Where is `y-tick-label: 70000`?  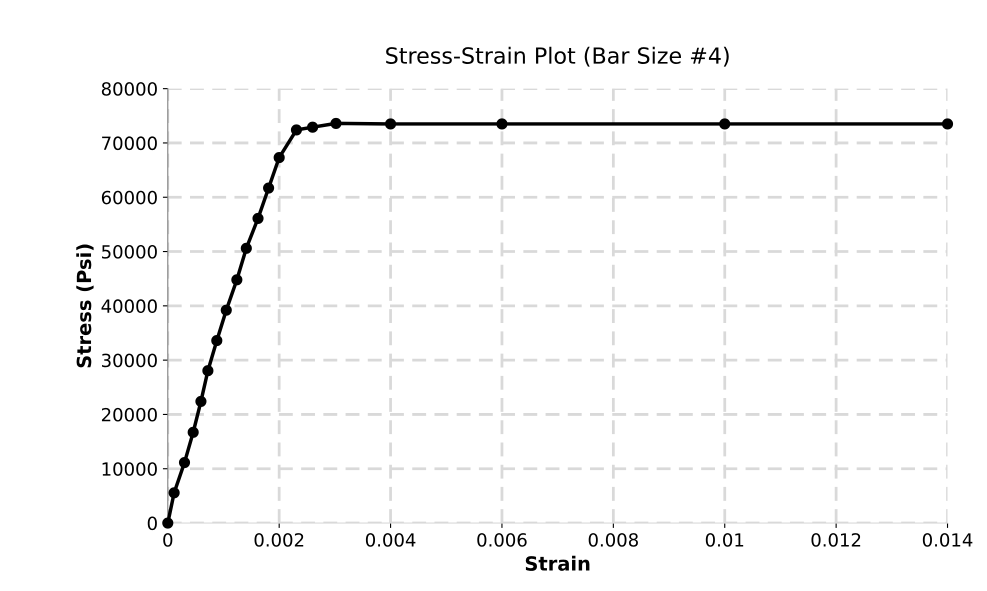 y-tick-label: 70000 is located at coordinates (129, 143).